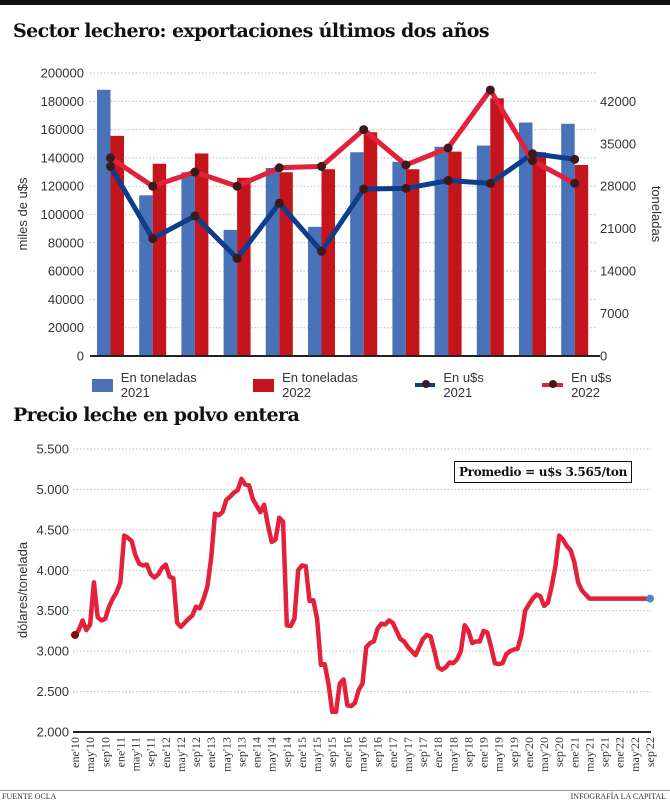  I want to click on x-tick-label: sep'21, so click(605, 752).